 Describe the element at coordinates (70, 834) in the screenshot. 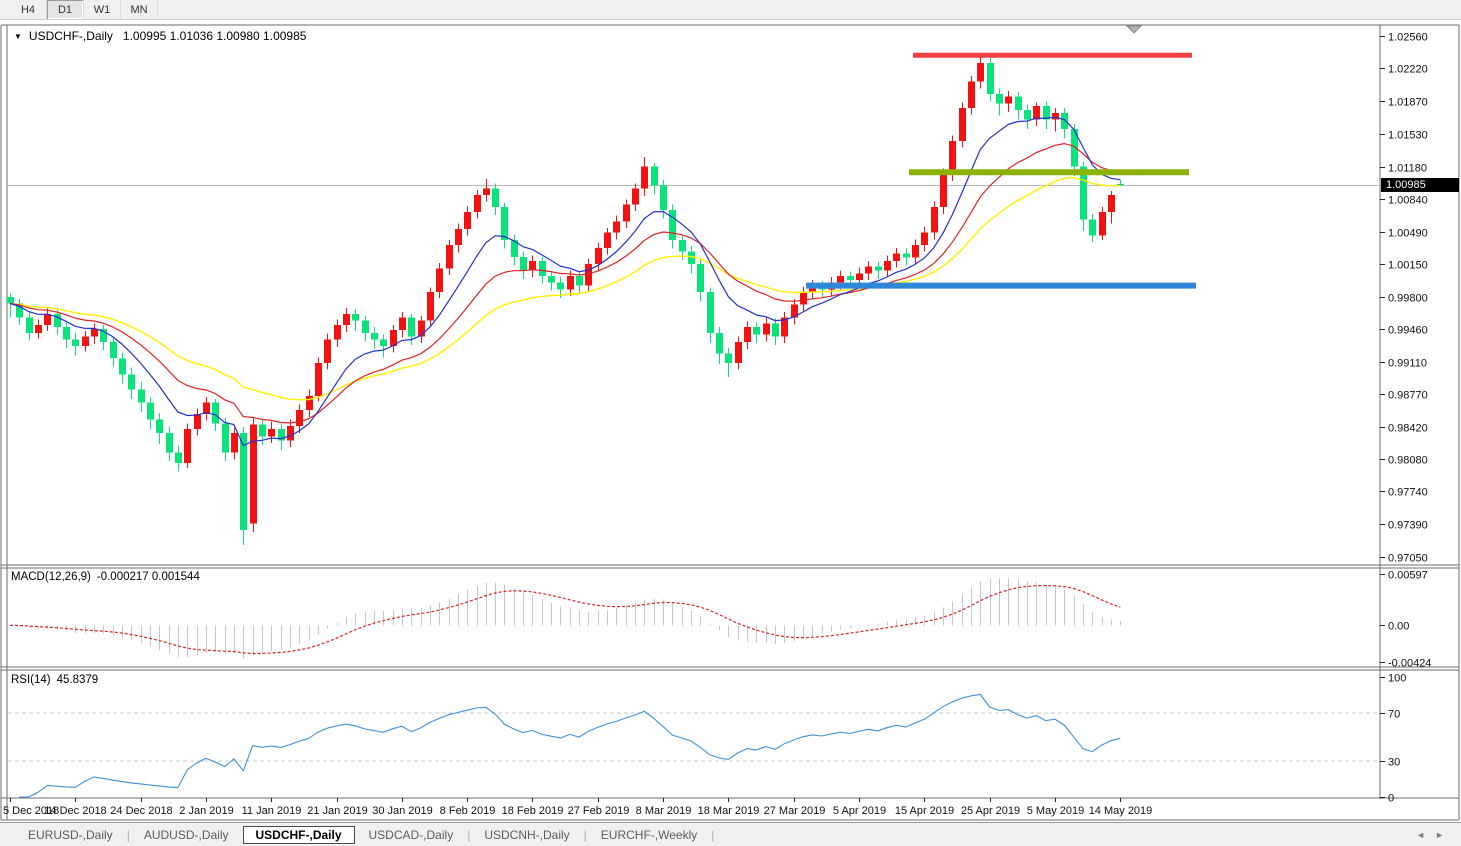

I see `tab-eurusd-daily: EURUSD-,Daily` at that location.